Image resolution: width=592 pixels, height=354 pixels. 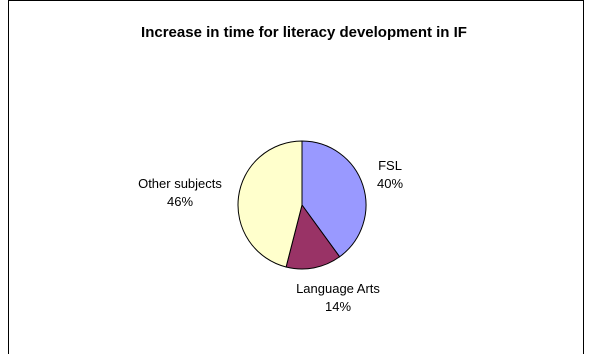 I want to click on slice-percent-fsl: 40%, so click(x=390, y=183).